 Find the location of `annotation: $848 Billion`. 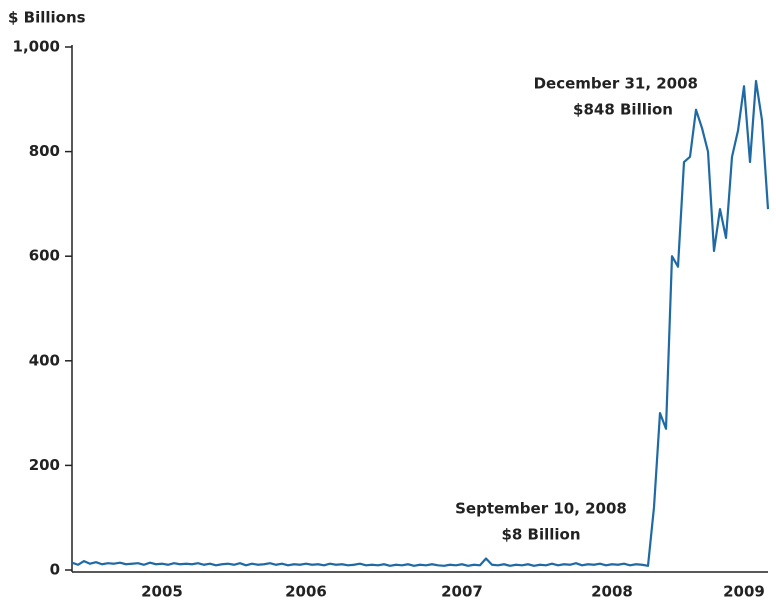

annotation: $848 Billion is located at coordinates (623, 110).